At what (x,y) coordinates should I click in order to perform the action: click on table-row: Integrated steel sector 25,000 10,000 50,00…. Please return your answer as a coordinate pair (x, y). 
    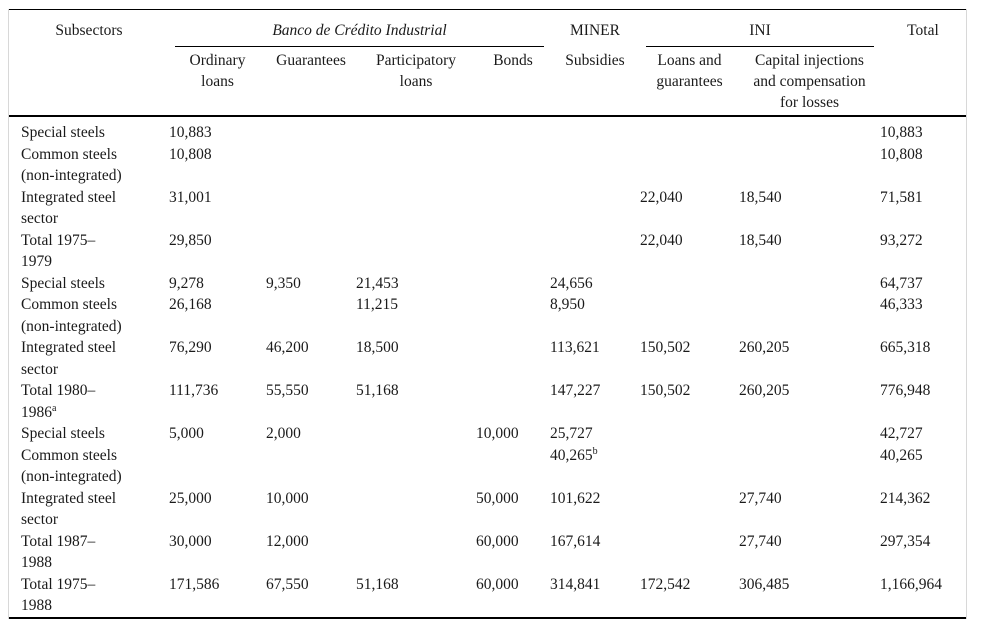
    Looking at the image, I should click on (487, 509).